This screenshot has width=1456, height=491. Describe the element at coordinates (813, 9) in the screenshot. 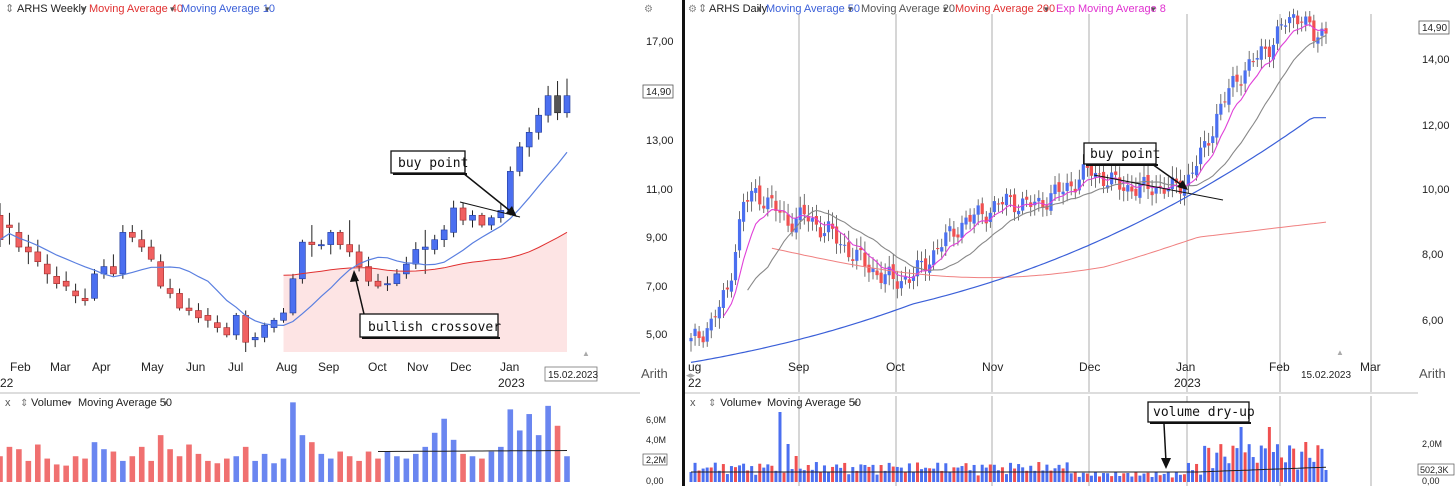

I see `right-indicator-ma50: Moving Average 50` at that location.